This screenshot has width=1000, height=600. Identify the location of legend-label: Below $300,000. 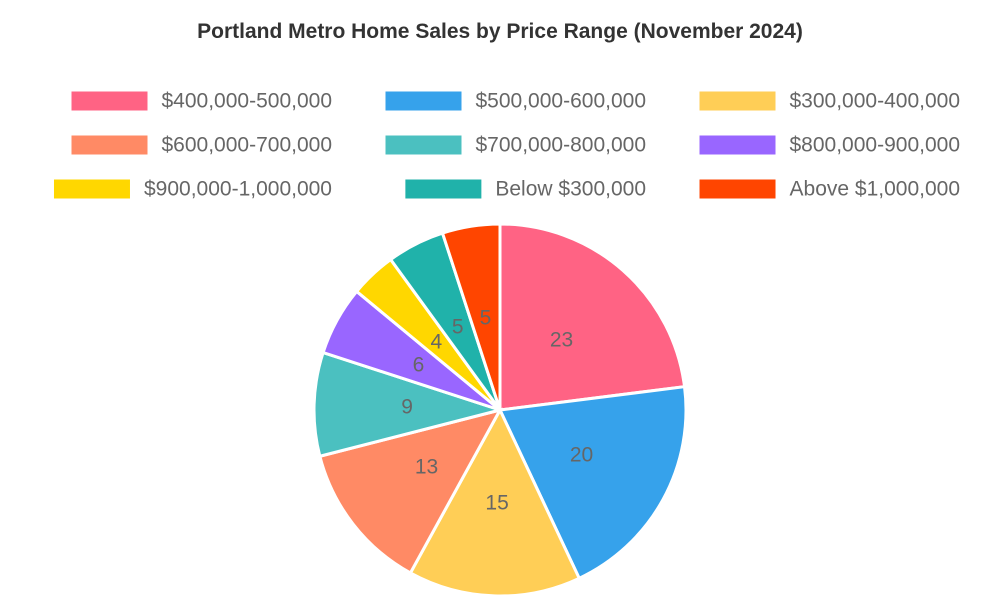
(570, 189).